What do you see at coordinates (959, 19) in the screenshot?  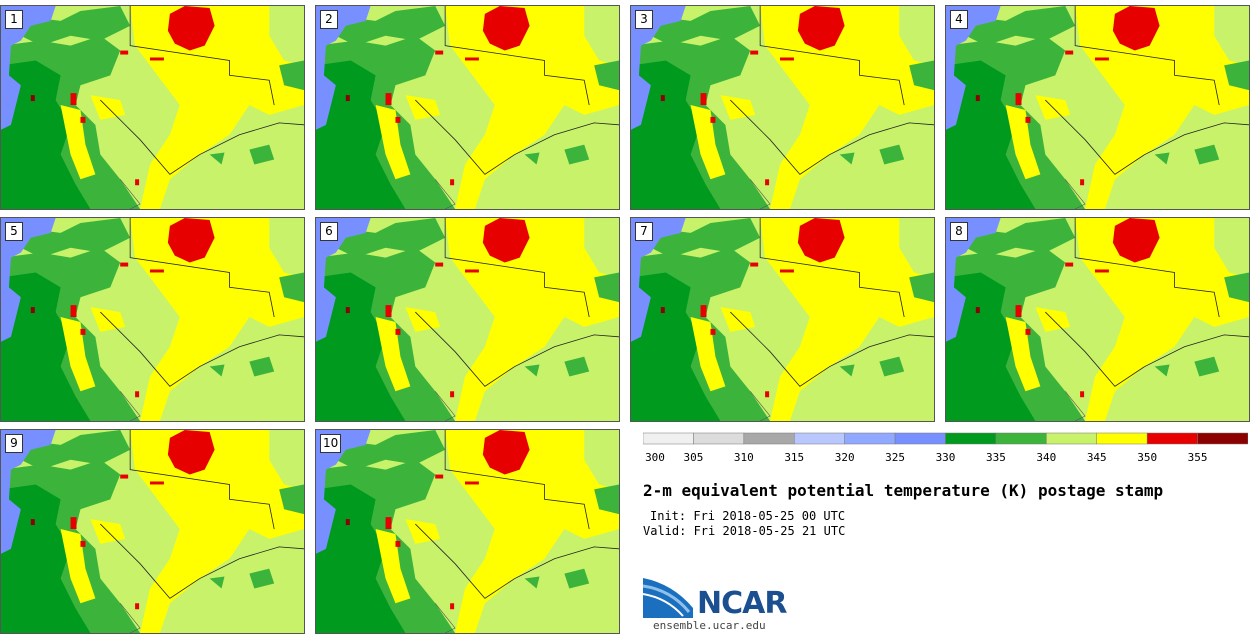 I see `stamp-number: 4` at bounding box center [959, 19].